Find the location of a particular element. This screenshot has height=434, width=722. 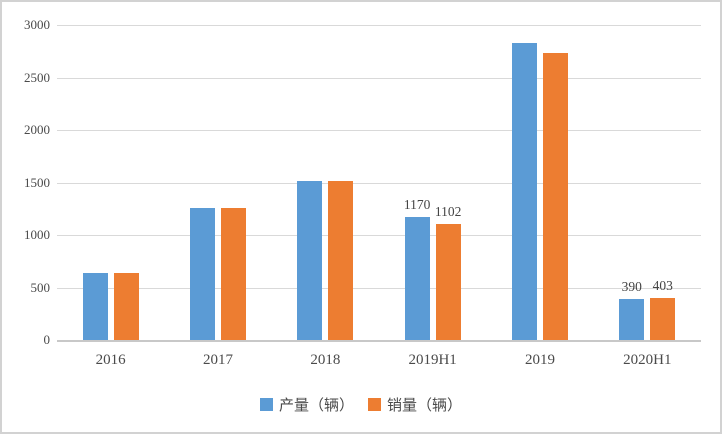

y-axis-tick-label: 1000 is located at coordinates (37, 234).